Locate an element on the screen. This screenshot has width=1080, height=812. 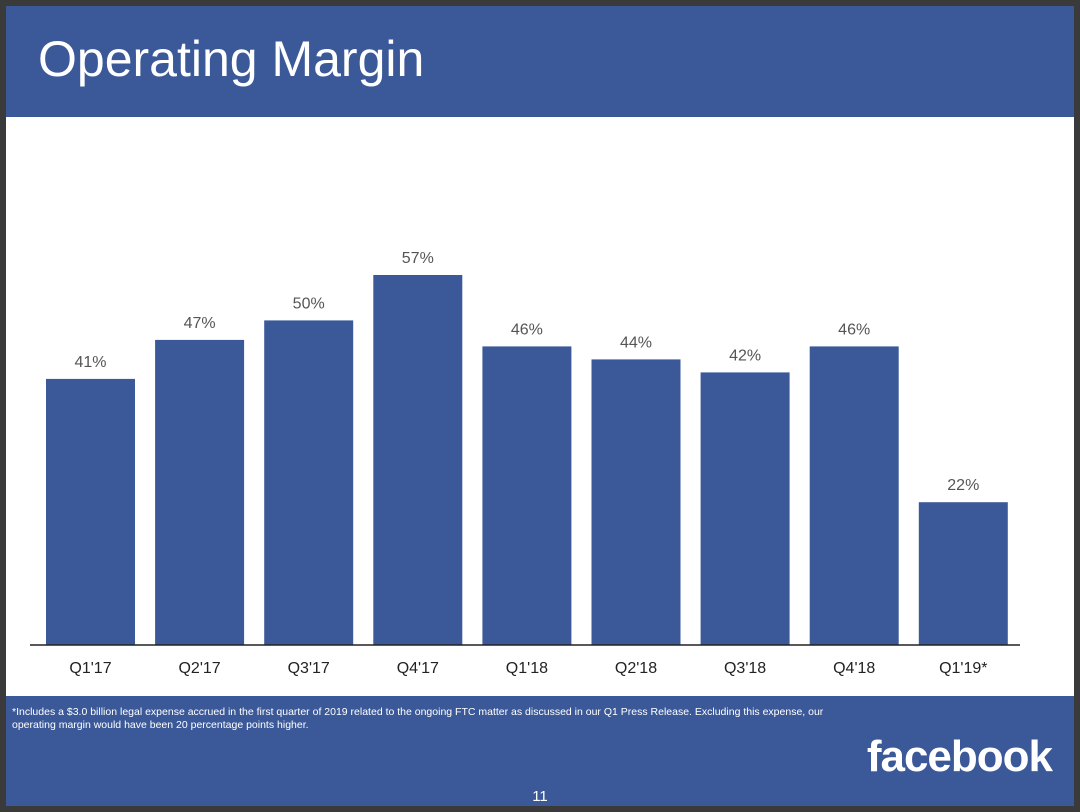
category-label-0: Q1'17 is located at coordinates (90, 668).